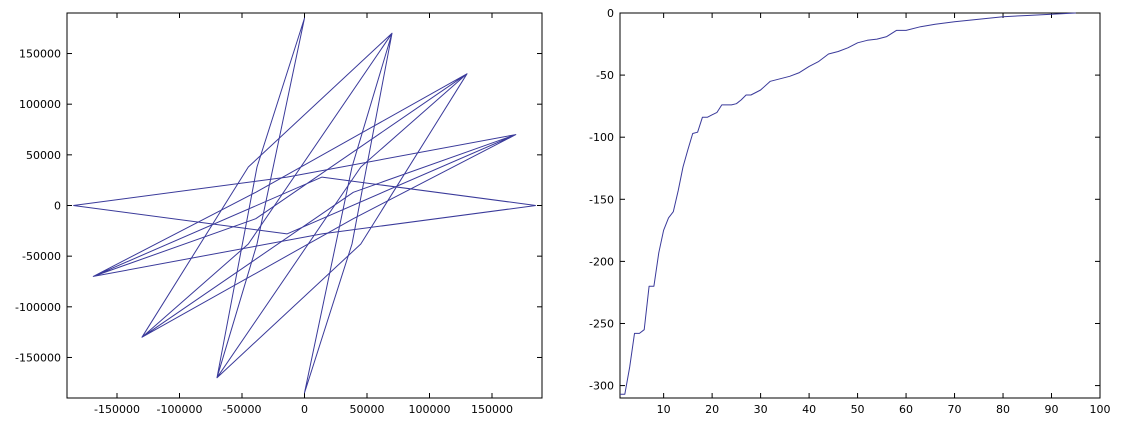 The image size is (1126, 421). What do you see at coordinates (601, 137) in the screenshot?
I see `y-tick-label: -100` at bounding box center [601, 137].